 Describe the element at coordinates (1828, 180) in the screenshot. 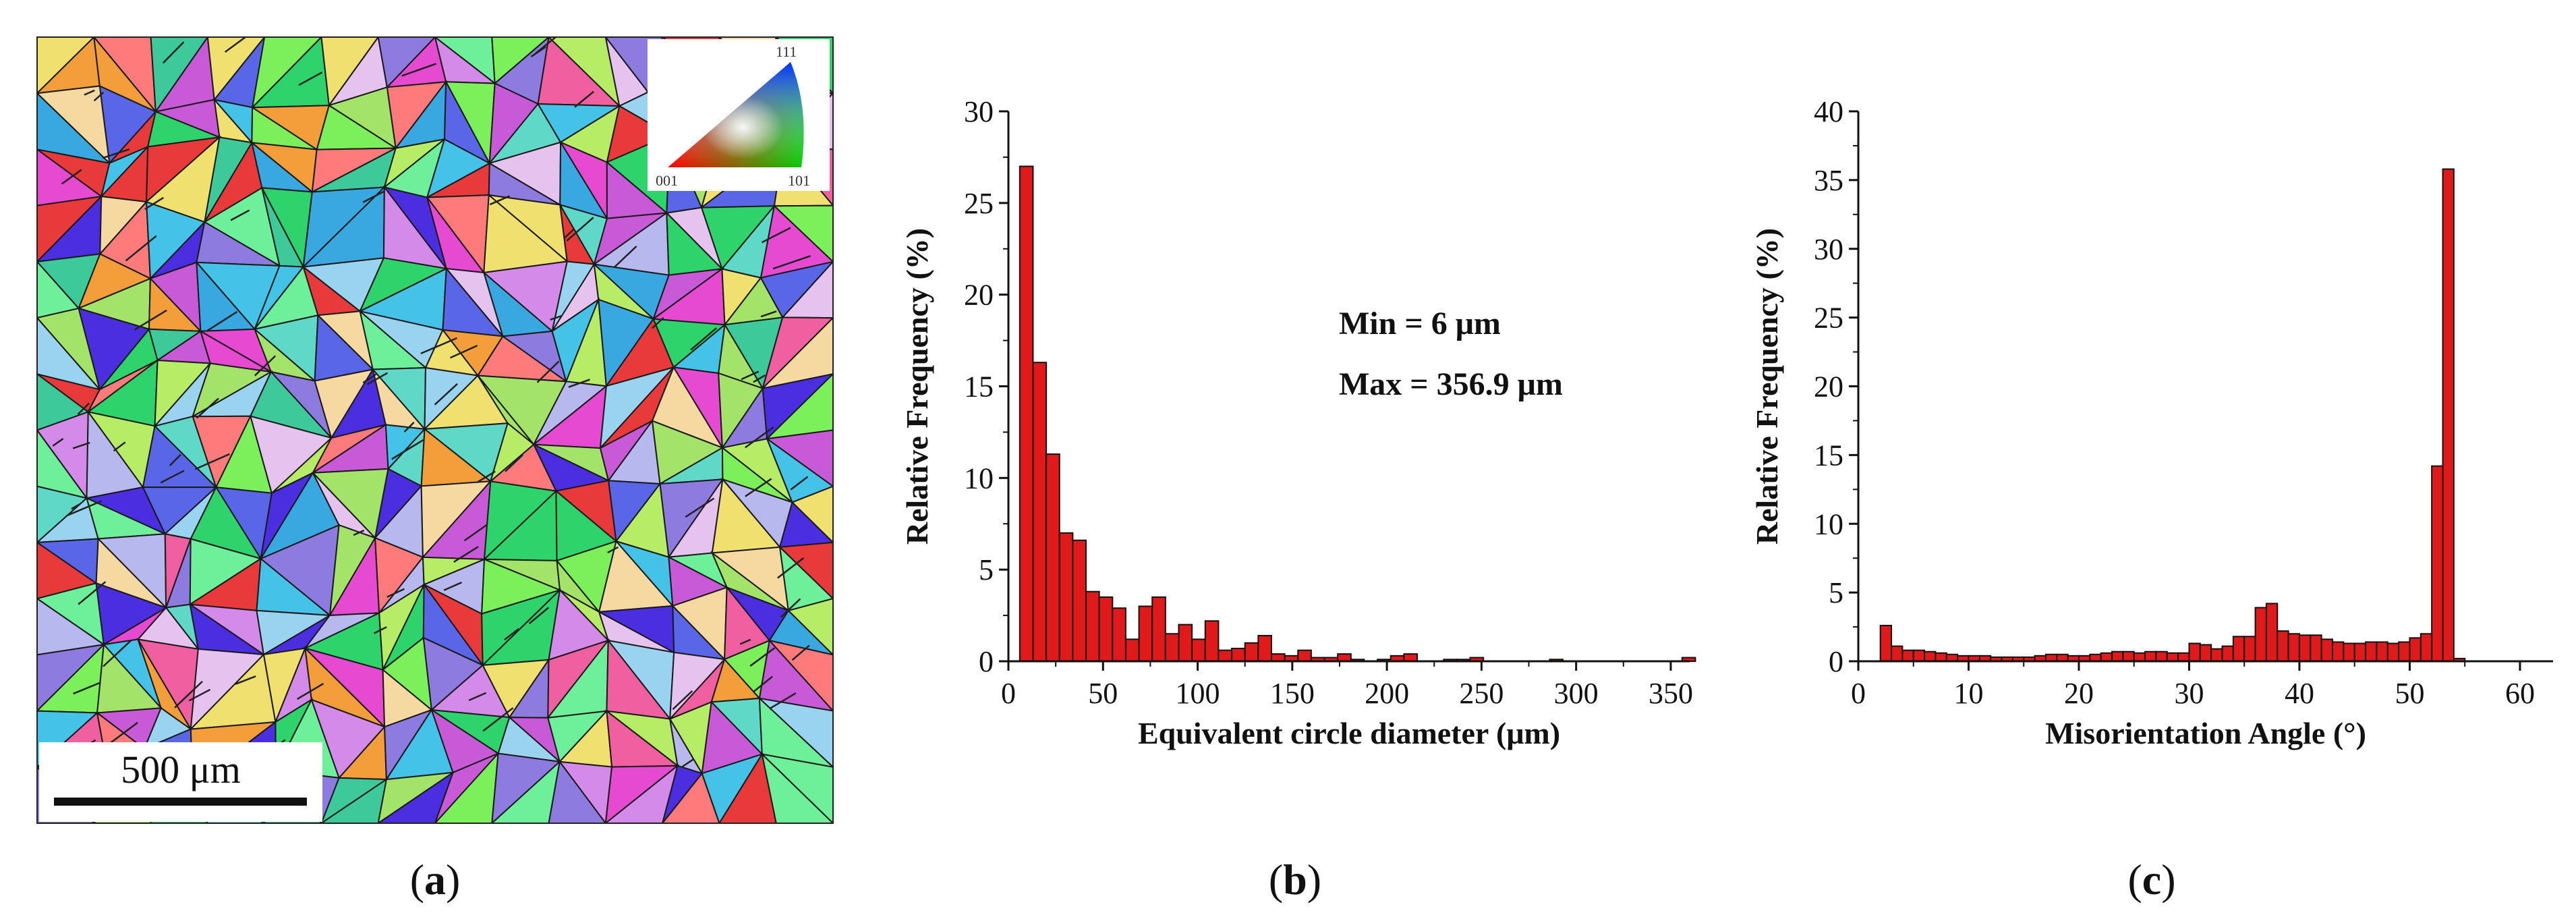

I see `y-tick-label: 35` at that location.